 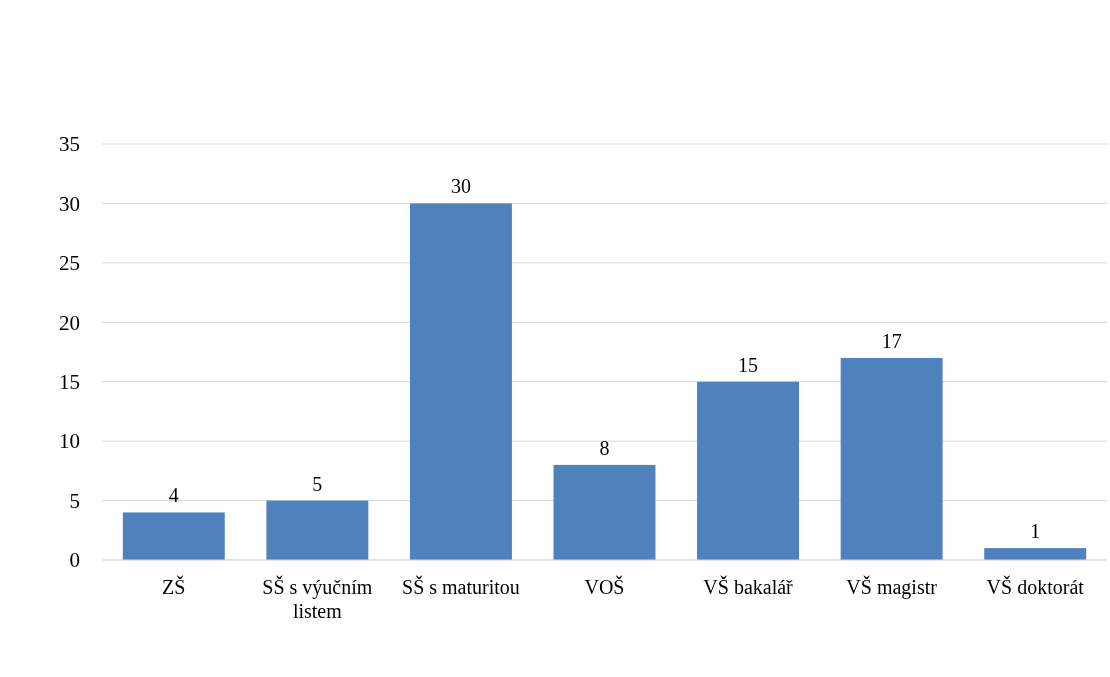 What do you see at coordinates (69, 203) in the screenshot?
I see `y-tick-label: 30` at bounding box center [69, 203].